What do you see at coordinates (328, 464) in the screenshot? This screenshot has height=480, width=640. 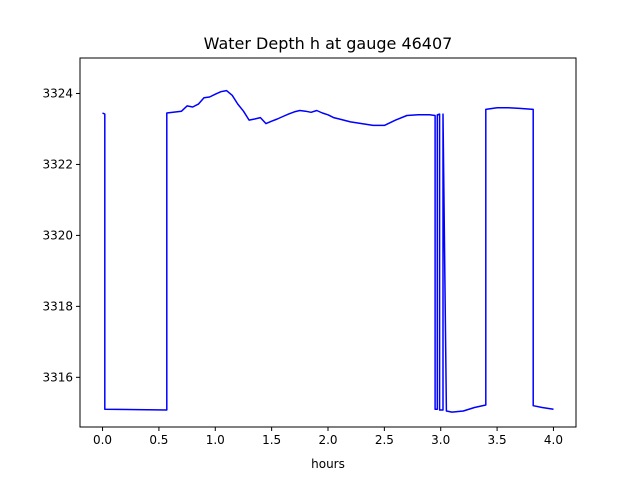 I see `x-axis-label: hours` at bounding box center [328, 464].